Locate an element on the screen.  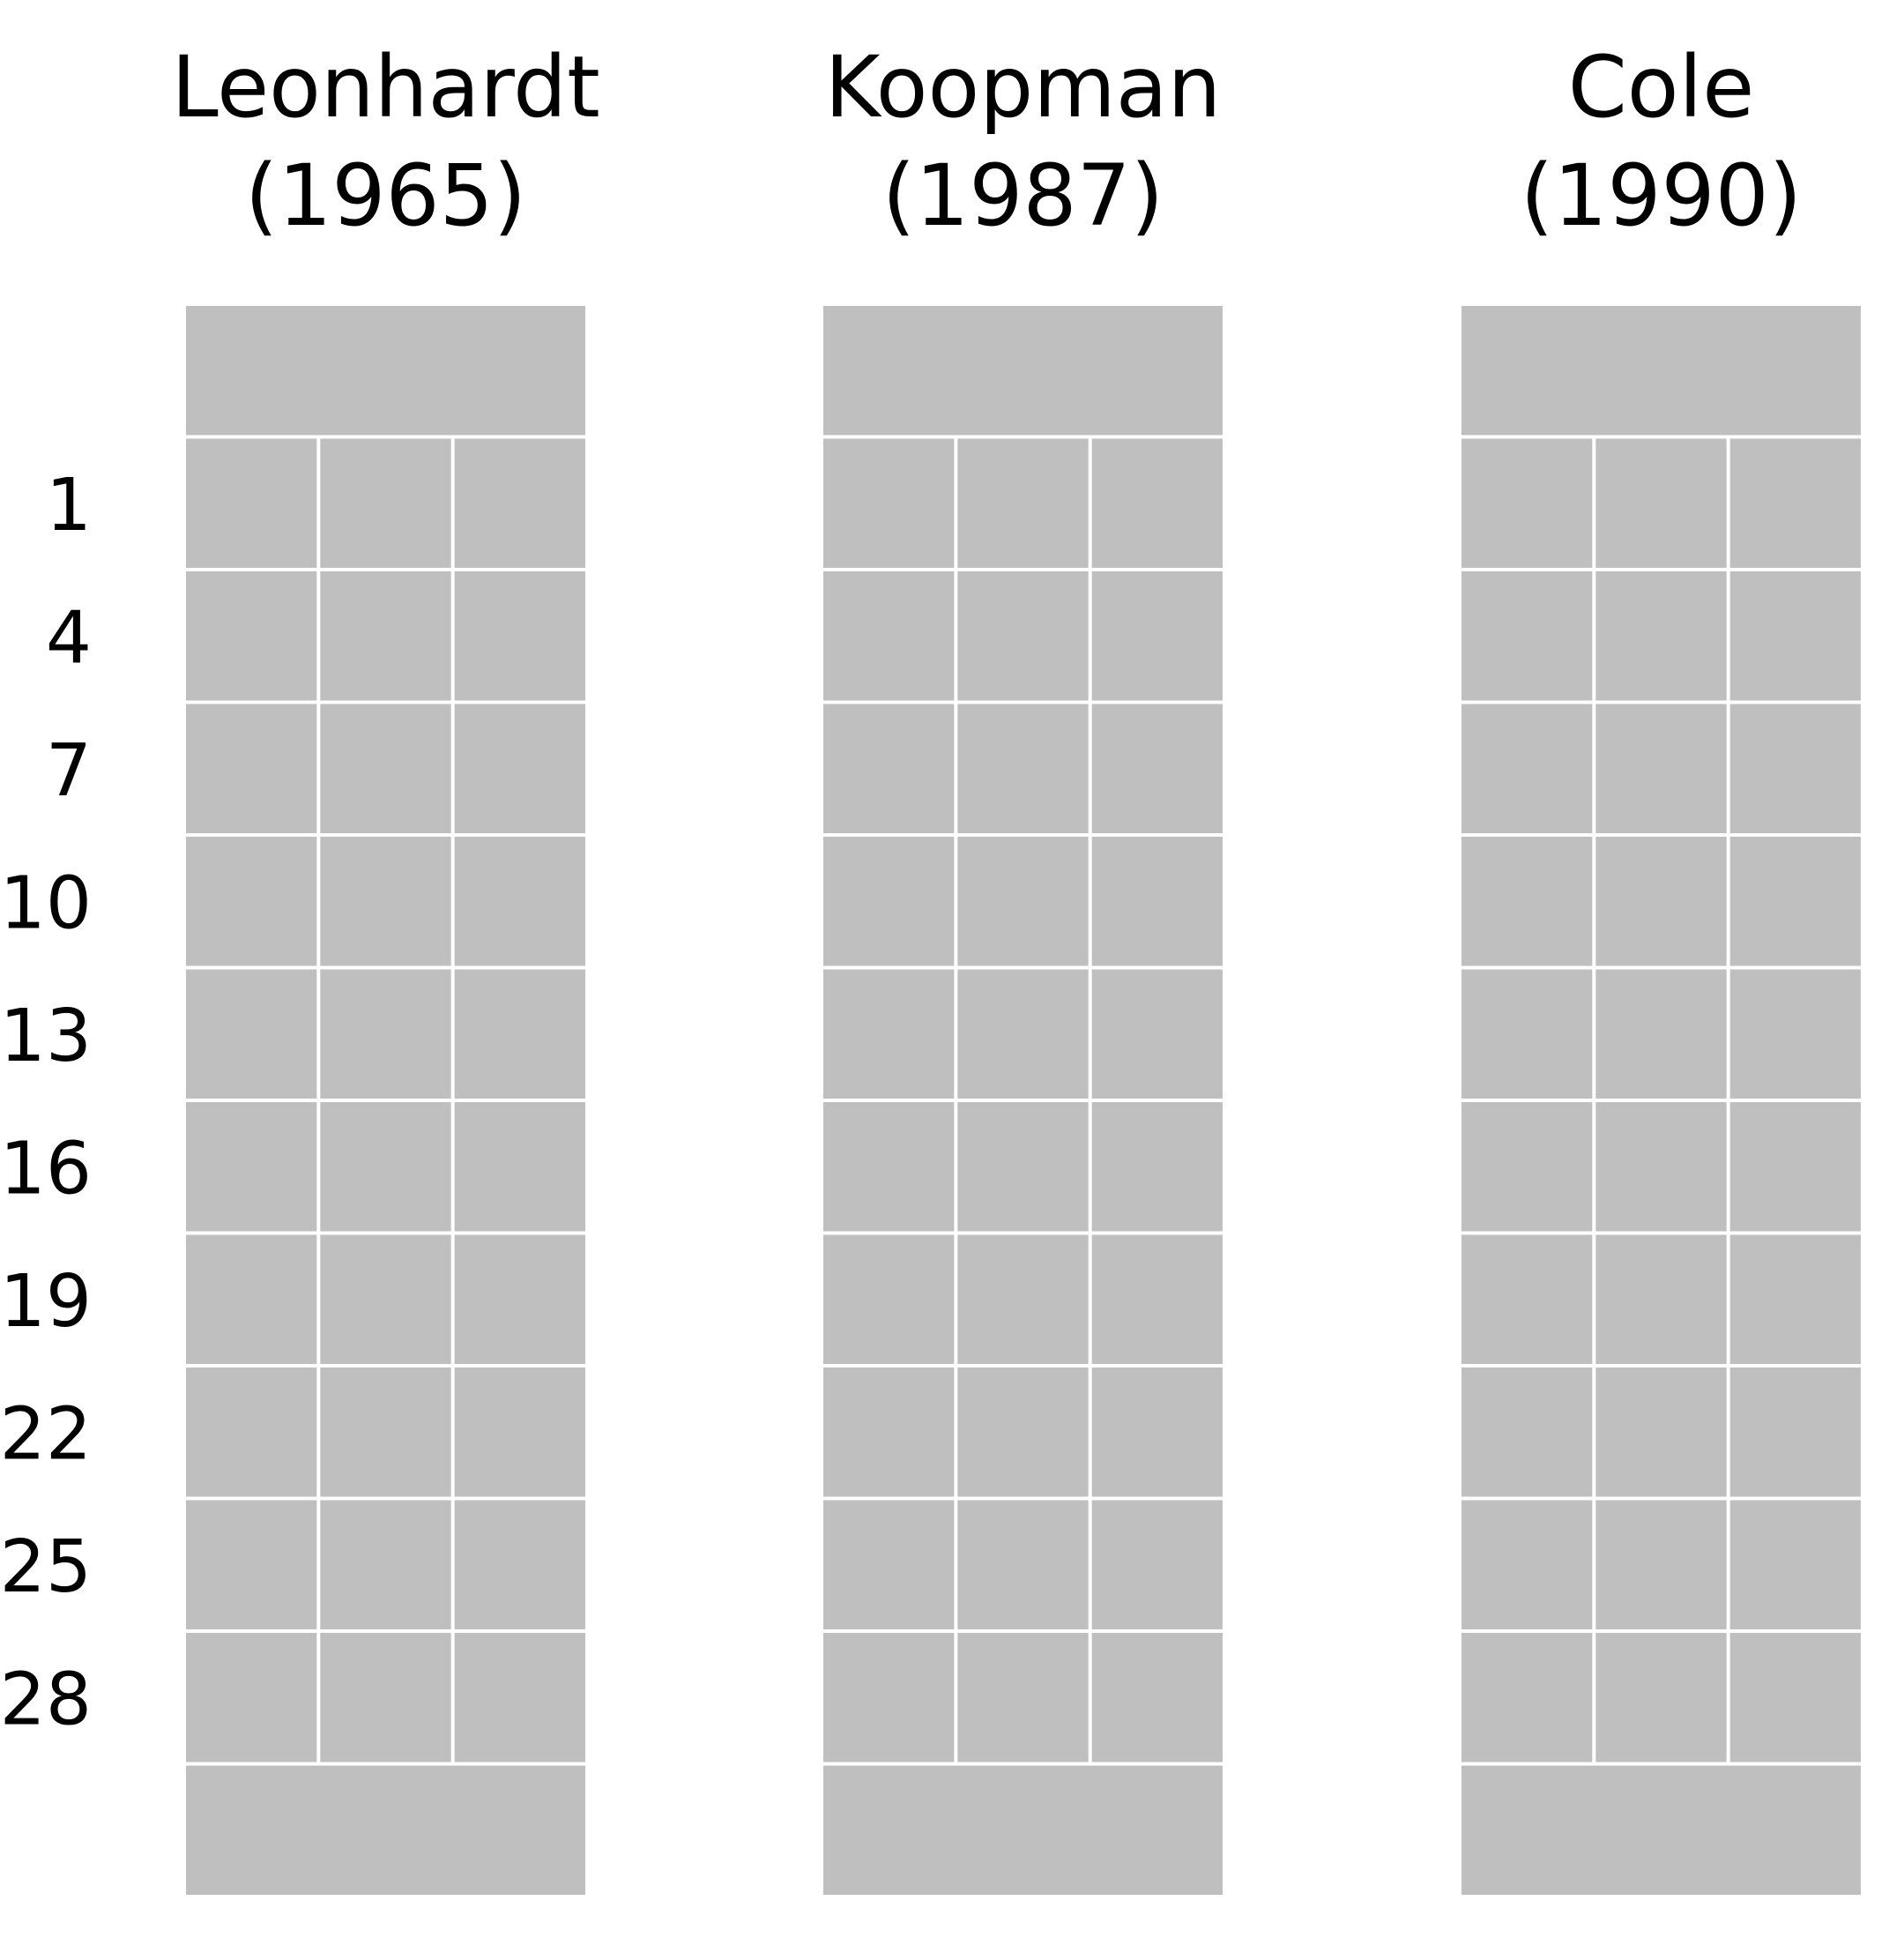
row-label: 25 is located at coordinates (46, 1567).